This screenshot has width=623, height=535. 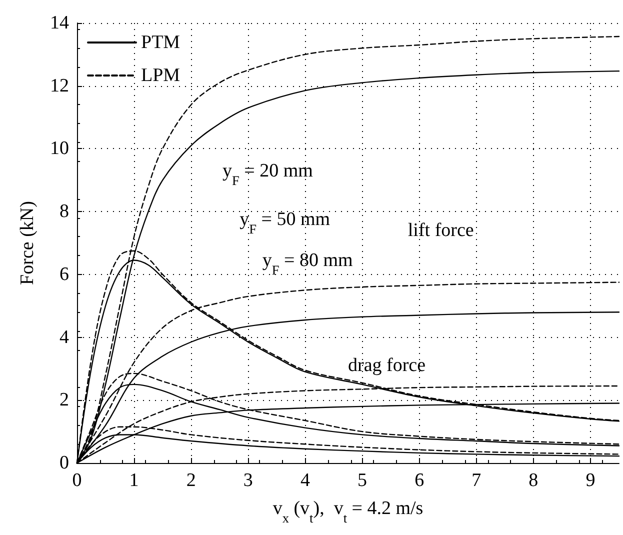 What do you see at coordinates (477, 480) in the screenshot?
I see `x-tick-label: 7` at bounding box center [477, 480].